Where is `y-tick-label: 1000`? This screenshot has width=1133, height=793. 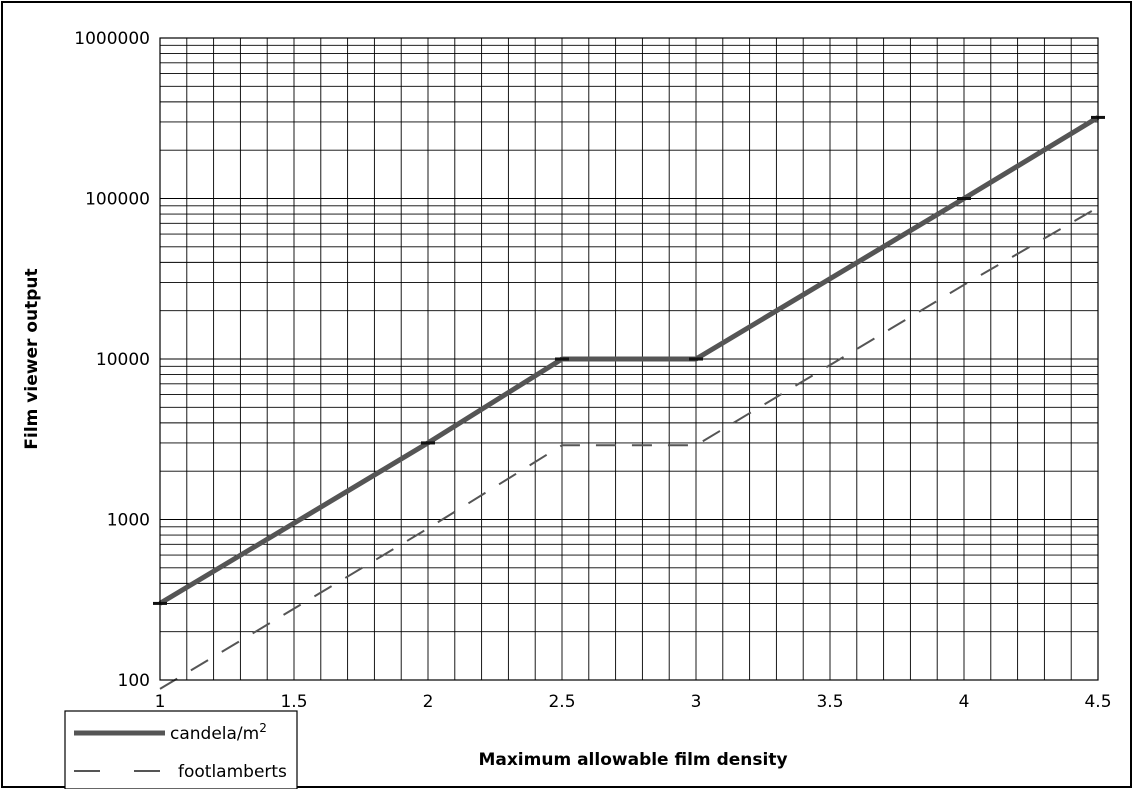 y-tick-label: 1000 is located at coordinates (128, 521).